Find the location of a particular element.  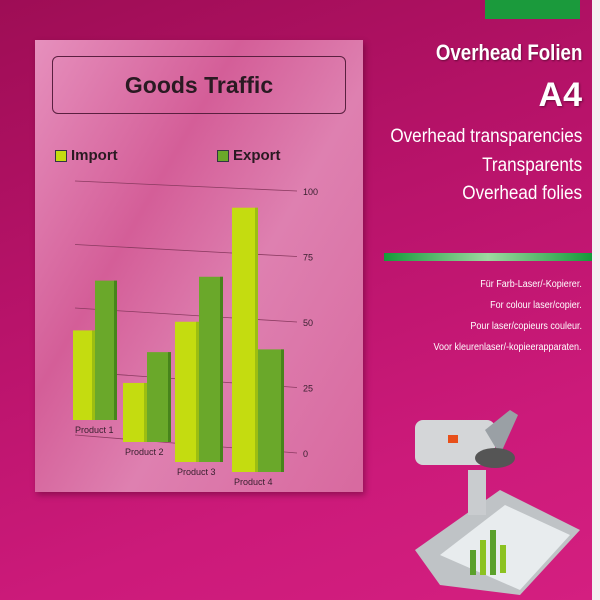

x-tick-label: Product 3 is located at coordinates (196, 472).